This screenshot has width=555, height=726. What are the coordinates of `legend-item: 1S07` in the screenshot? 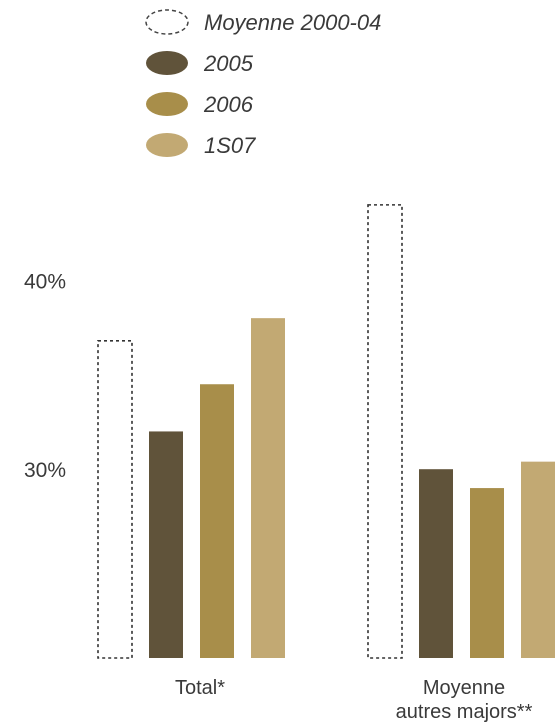 It's located at (201, 145).